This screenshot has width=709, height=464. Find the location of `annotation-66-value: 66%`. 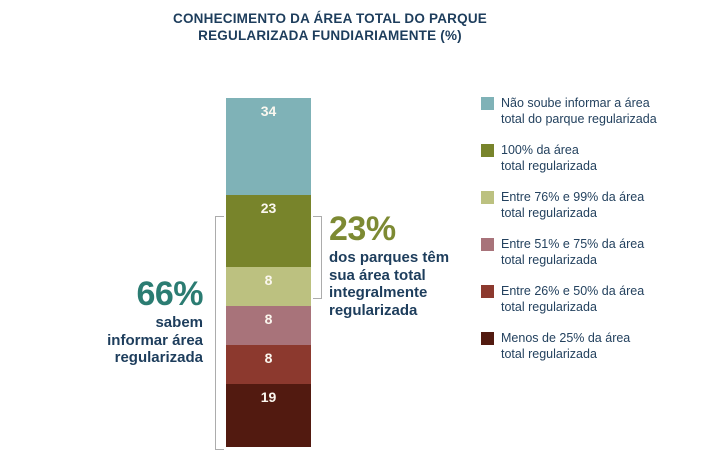

annotation-66-value: 66% is located at coordinates (169, 294).